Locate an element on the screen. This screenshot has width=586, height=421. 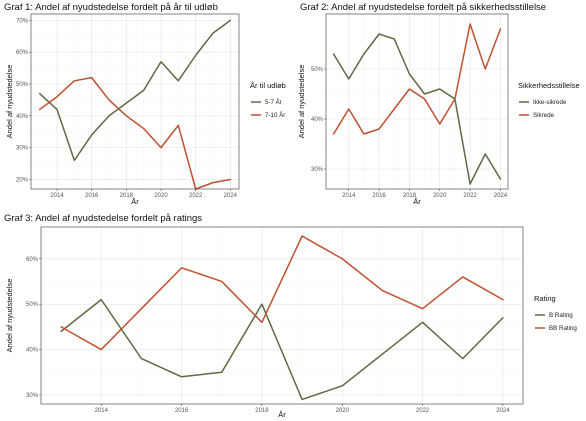
g2-legend-item-0: Ikke-sikrede is located at coordinates (550, 102).